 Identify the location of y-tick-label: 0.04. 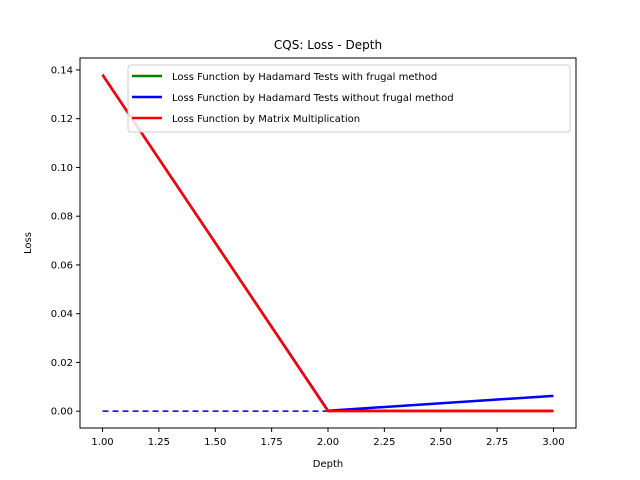
(62, 314).